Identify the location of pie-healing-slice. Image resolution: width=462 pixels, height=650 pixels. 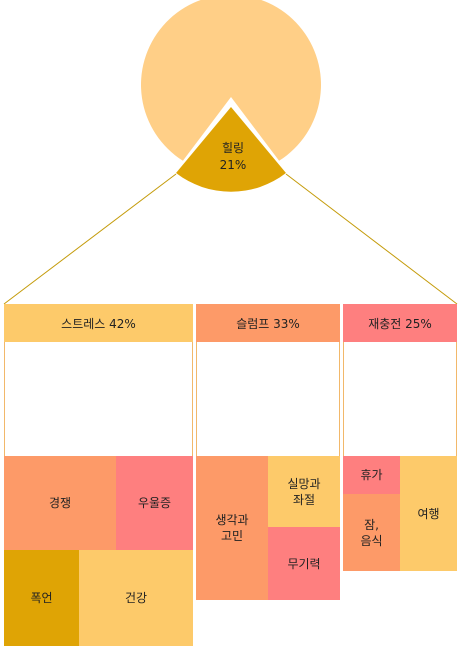
(231, 149).